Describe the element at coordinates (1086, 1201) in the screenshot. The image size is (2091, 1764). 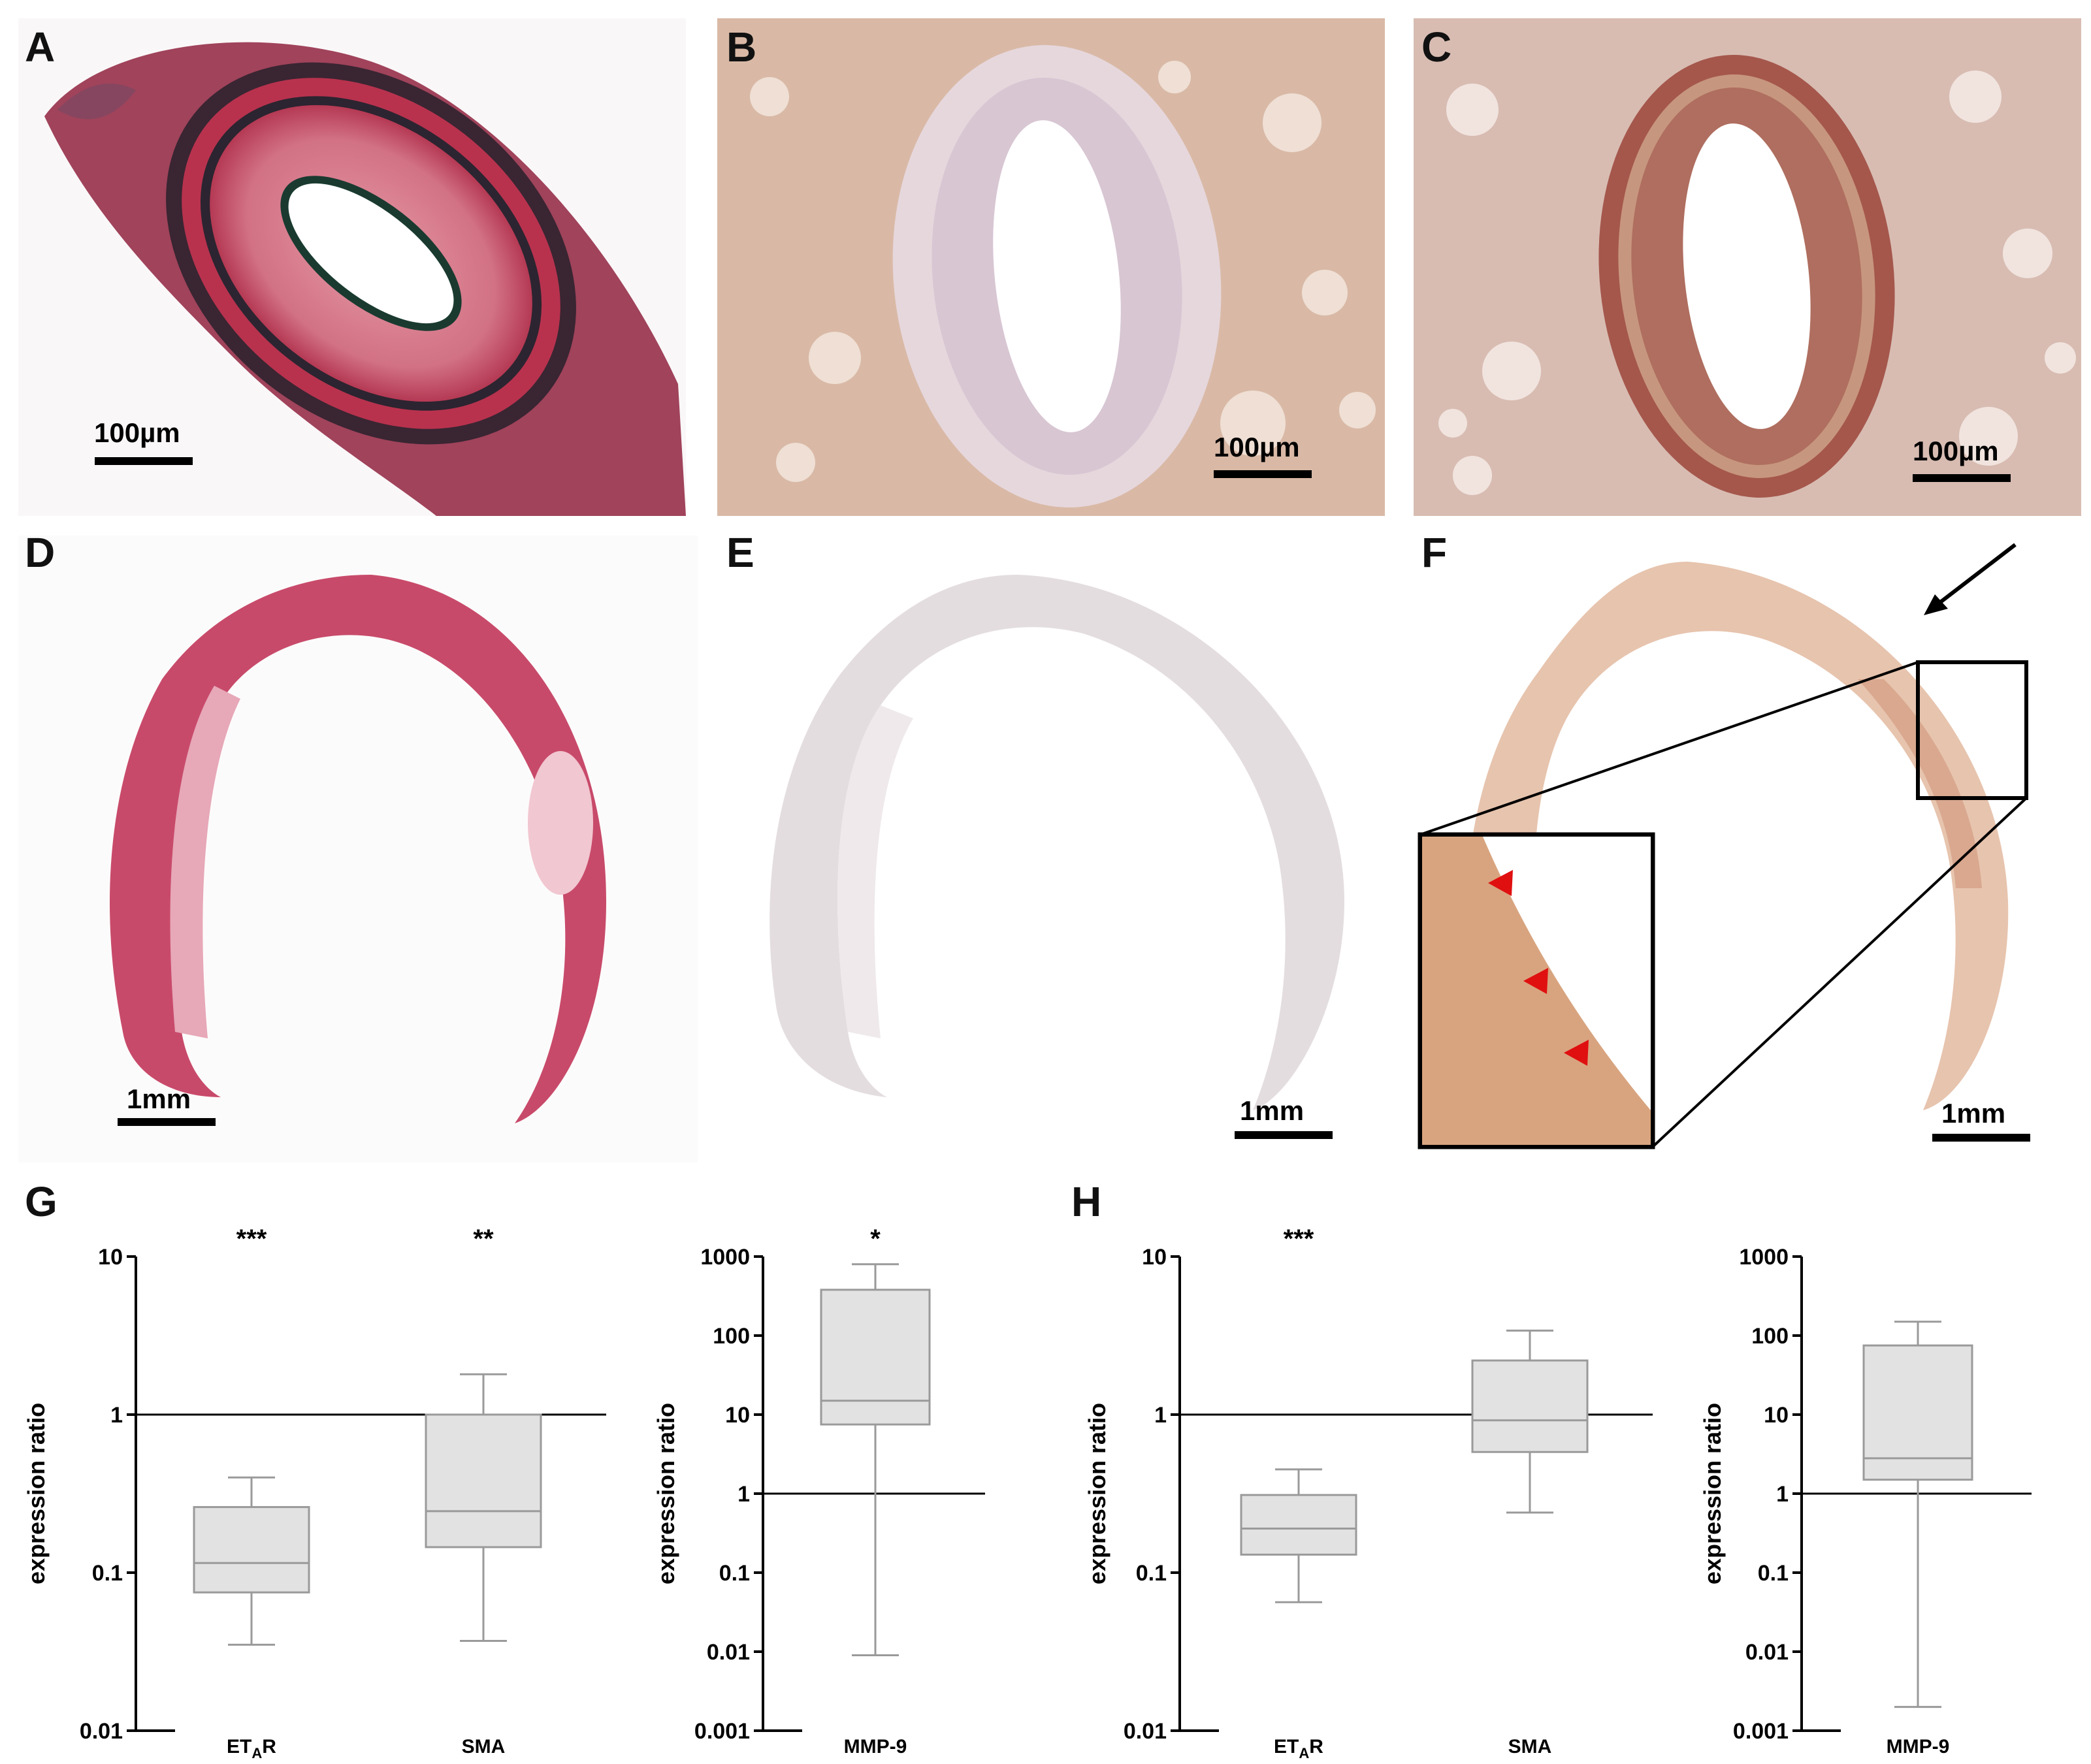
I see `panel-letter: H` at that location.